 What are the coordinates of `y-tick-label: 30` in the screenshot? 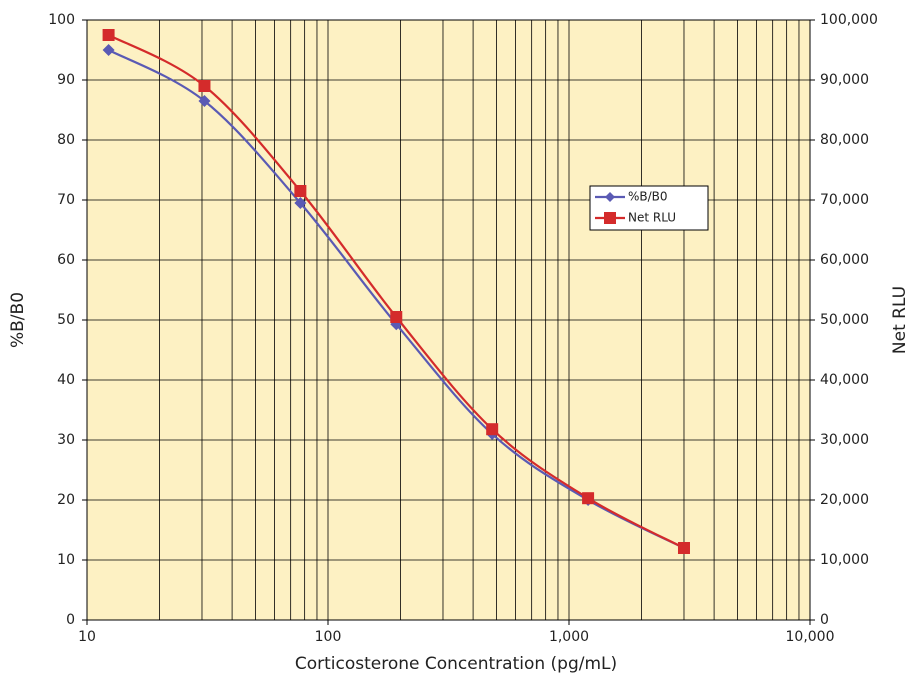 It's located at (66, 440).